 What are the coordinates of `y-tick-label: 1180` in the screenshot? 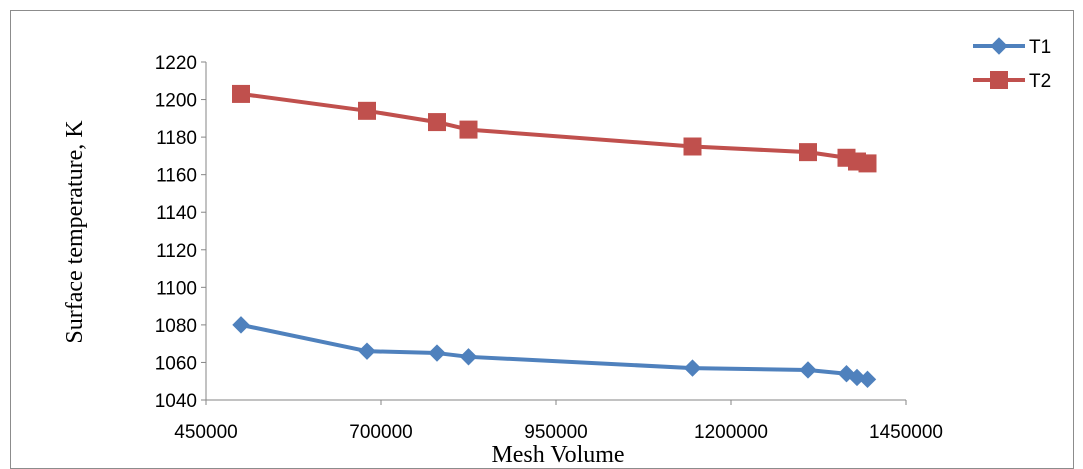 It's located at (176, 138).